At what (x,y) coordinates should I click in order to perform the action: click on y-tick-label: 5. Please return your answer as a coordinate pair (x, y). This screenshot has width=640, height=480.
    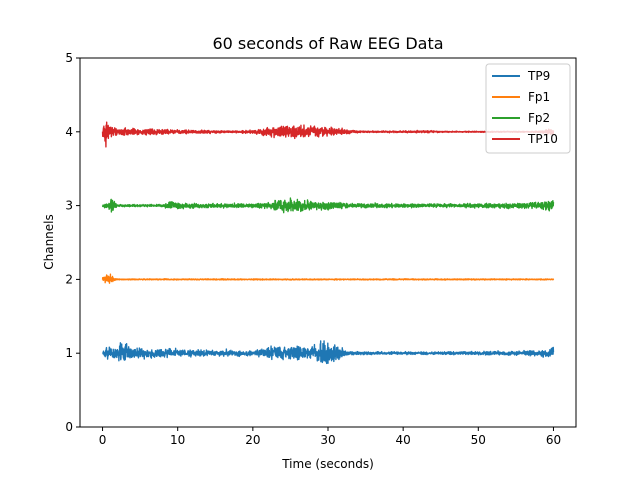
    Looking at the image, I should click on (69, 58).